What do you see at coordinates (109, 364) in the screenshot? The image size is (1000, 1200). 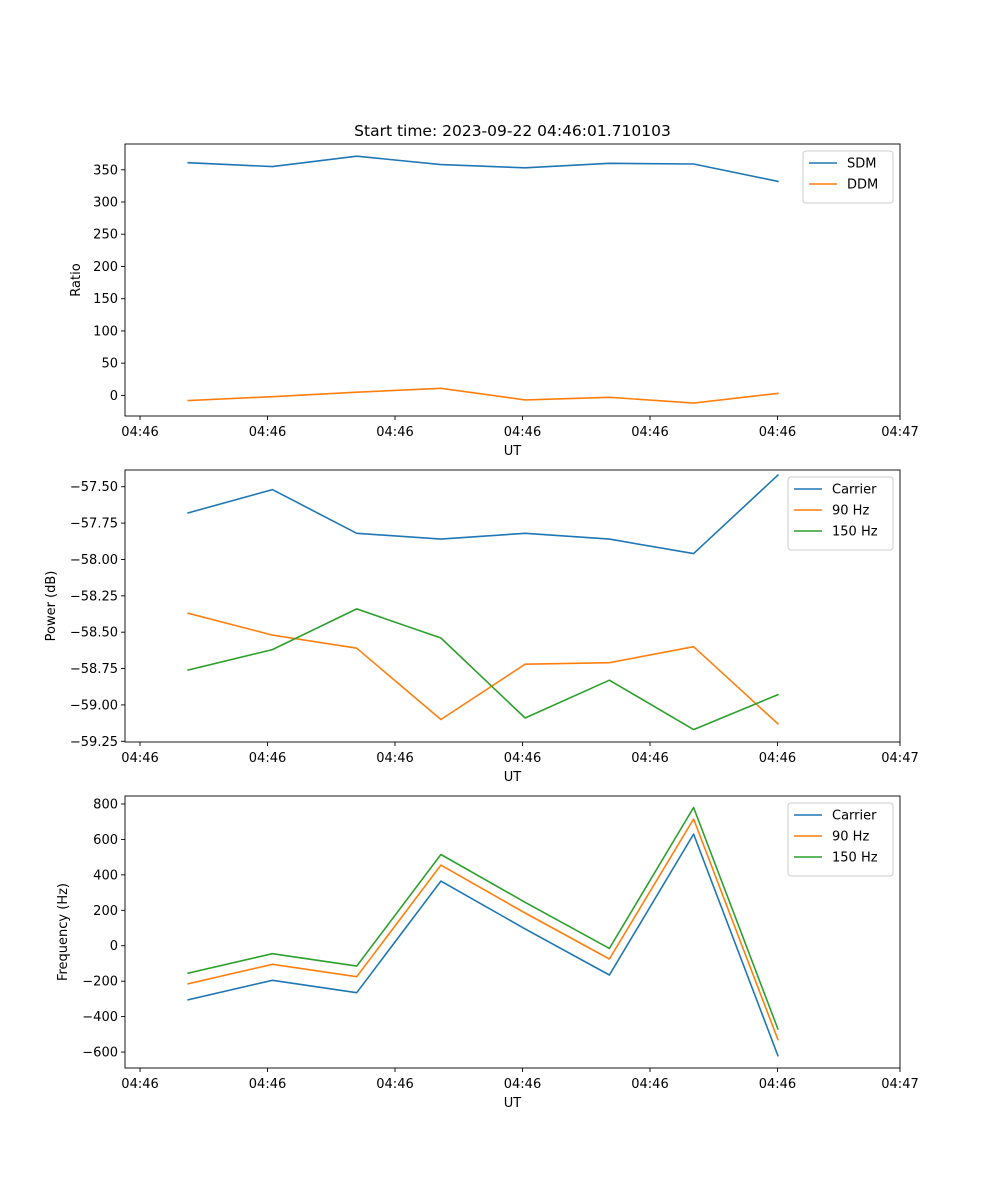 I see `y-tick-label: 50` at bounding box center [109, 364].